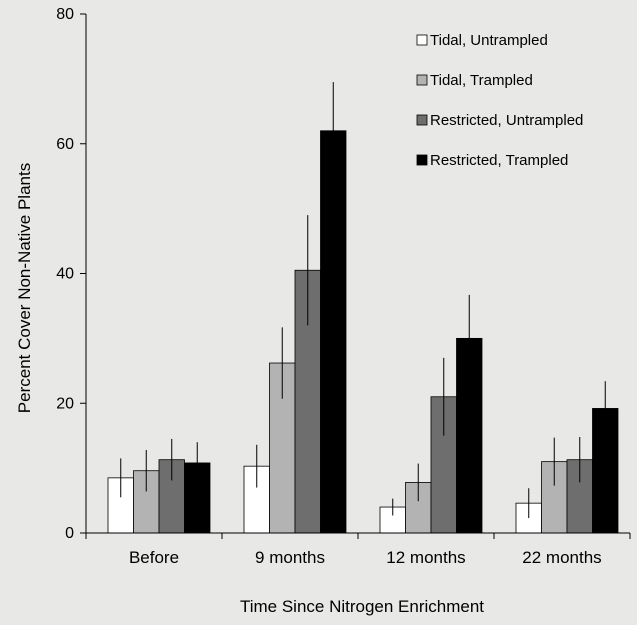 The height and width of the screenshot is (625, 637). I want to click on y-tick-label: 80, so click(65, 14).